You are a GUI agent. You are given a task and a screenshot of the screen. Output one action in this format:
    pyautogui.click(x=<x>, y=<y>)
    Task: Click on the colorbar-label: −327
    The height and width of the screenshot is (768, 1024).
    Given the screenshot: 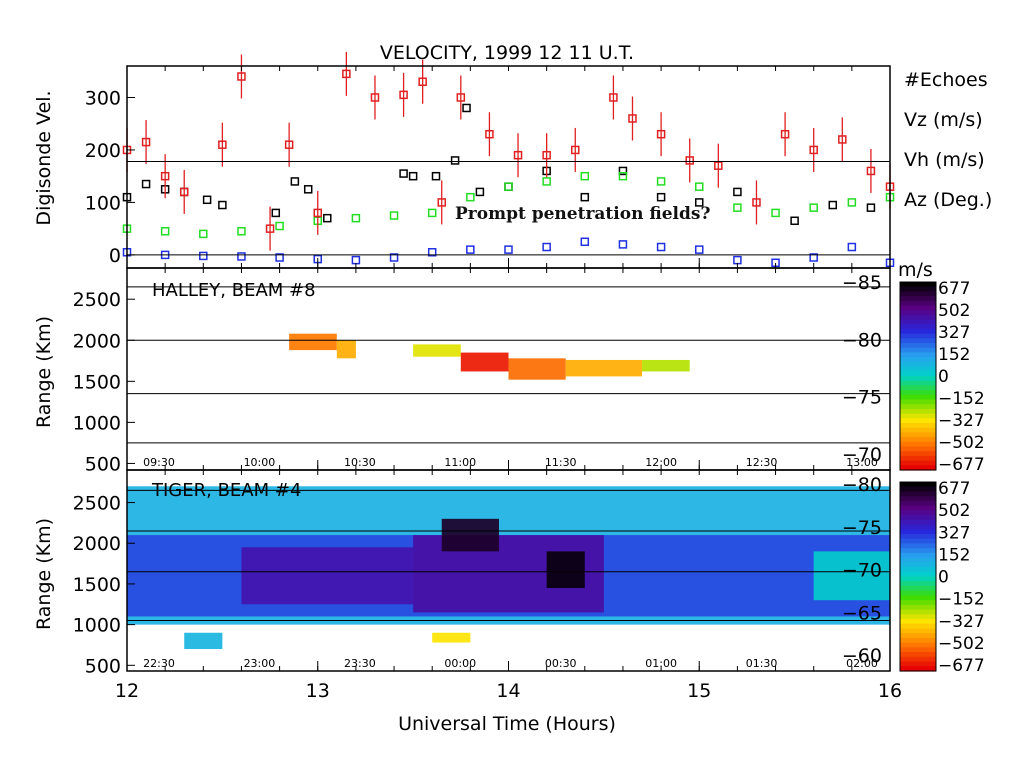 What is the action you would take?
    pyautogui.click(x=961, y=421)
    